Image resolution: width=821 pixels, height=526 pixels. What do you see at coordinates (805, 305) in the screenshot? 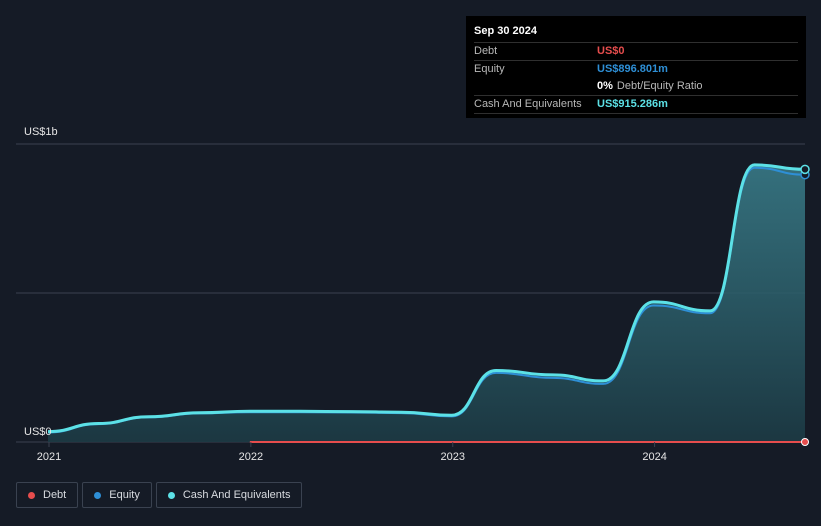
I see `end-markers` at bounding box center [805, 305].